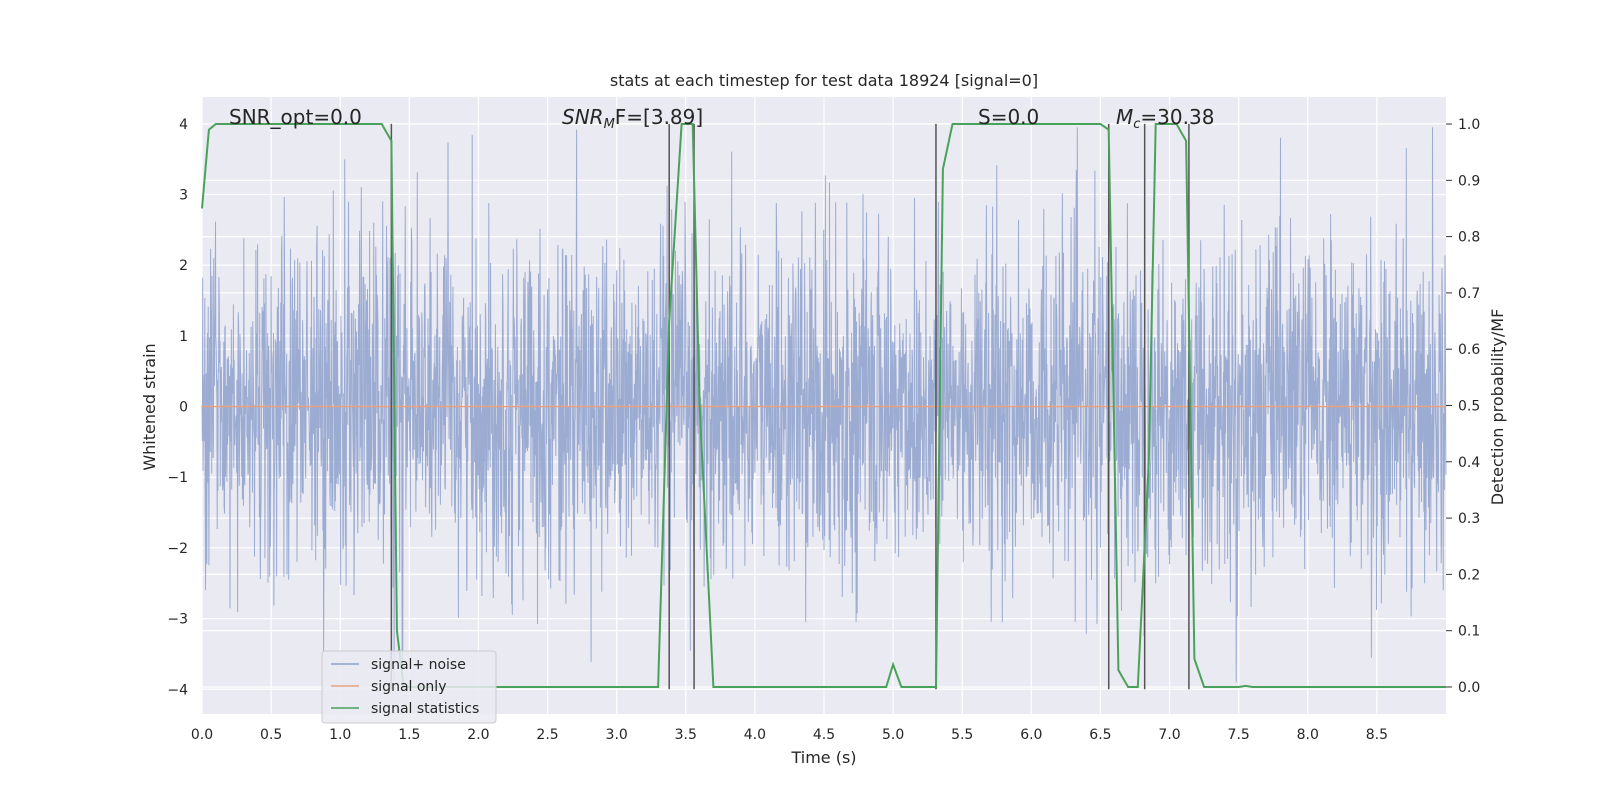  Describe the element at coordinates (1469, 350) in the screenshot. I see `y-right-tick-label: 0.6` at that location.